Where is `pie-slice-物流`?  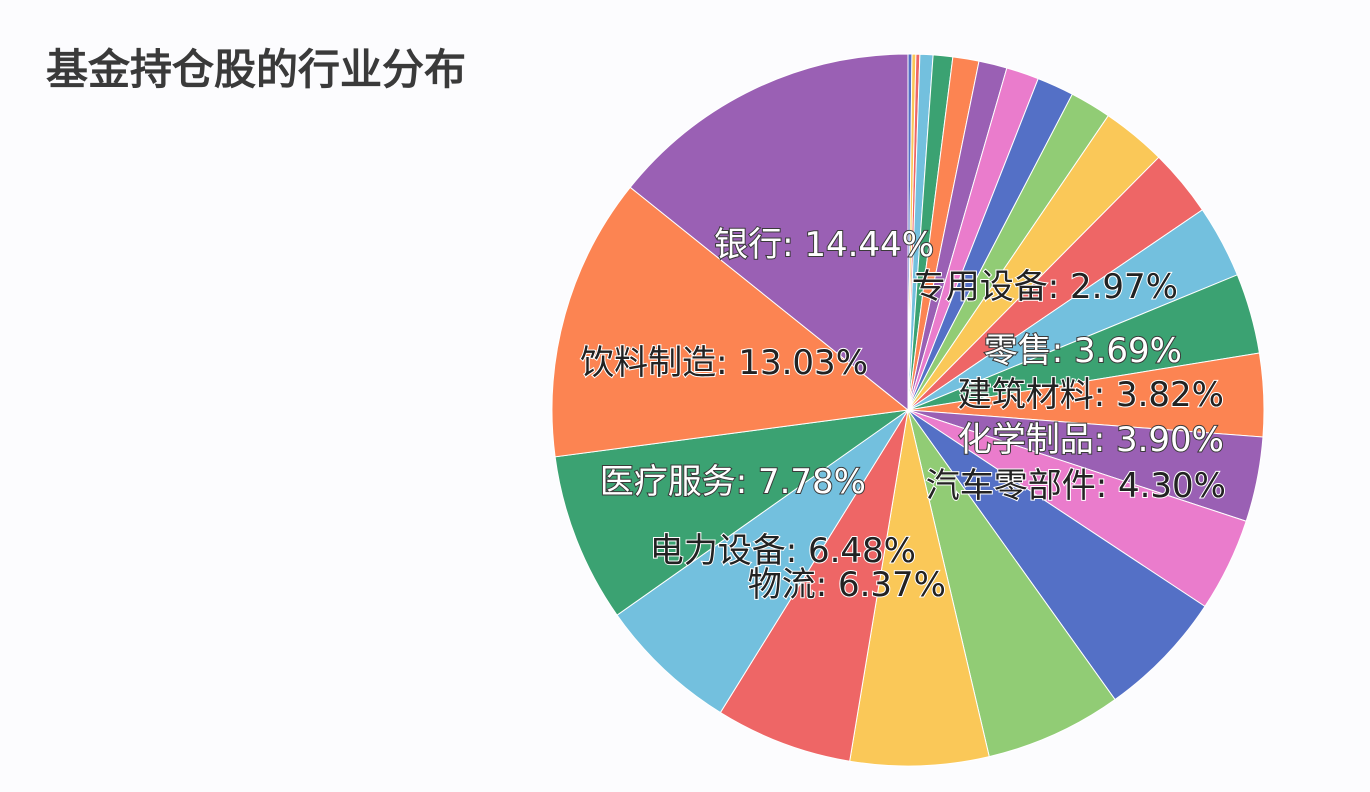 pie-slice-物流 is located at coordinates (919, 588).